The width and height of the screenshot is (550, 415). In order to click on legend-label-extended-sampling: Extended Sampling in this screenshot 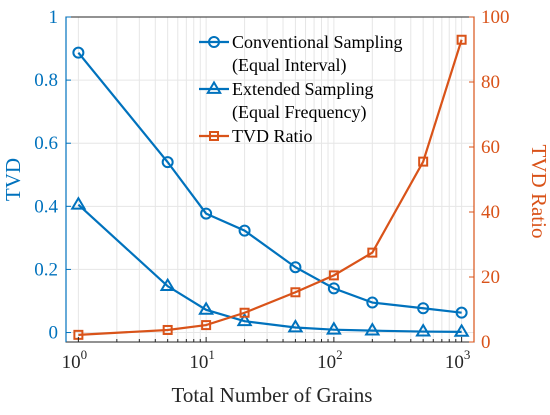, I will do `click(302, 89)`.